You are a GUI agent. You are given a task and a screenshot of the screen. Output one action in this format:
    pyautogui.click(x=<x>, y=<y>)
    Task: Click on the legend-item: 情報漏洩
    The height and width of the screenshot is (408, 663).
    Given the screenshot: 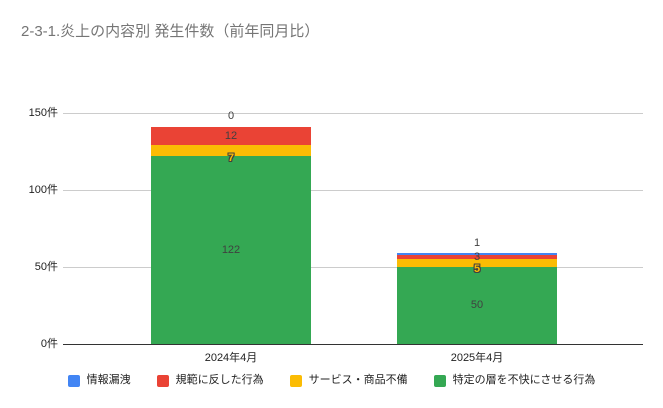 What is the action you would take?
    pyautogui.click(x=99, y=380)
    